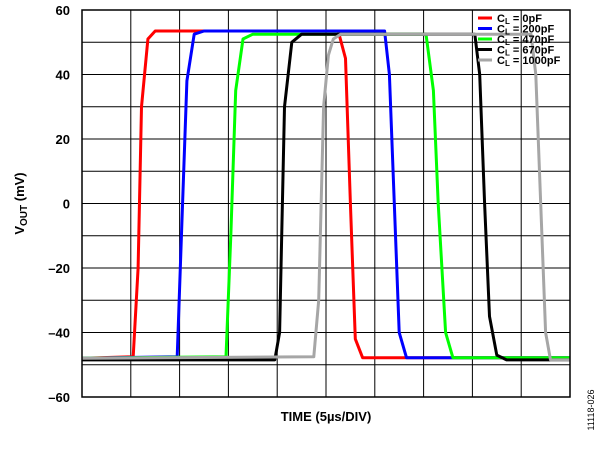 The height and width of the screenshot is (450, 604). I want to click on y-axis-title-sub: OUT, so click(24, 215).